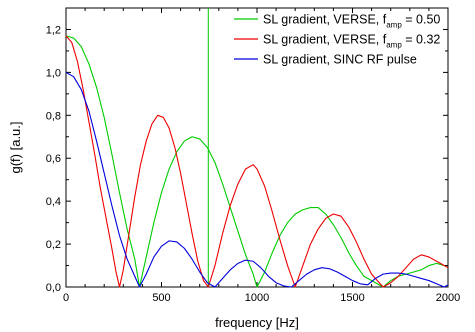  Describe the element at coordinates (66, 298) in the screenshot. I see `x-tick-label: 0` at that location.